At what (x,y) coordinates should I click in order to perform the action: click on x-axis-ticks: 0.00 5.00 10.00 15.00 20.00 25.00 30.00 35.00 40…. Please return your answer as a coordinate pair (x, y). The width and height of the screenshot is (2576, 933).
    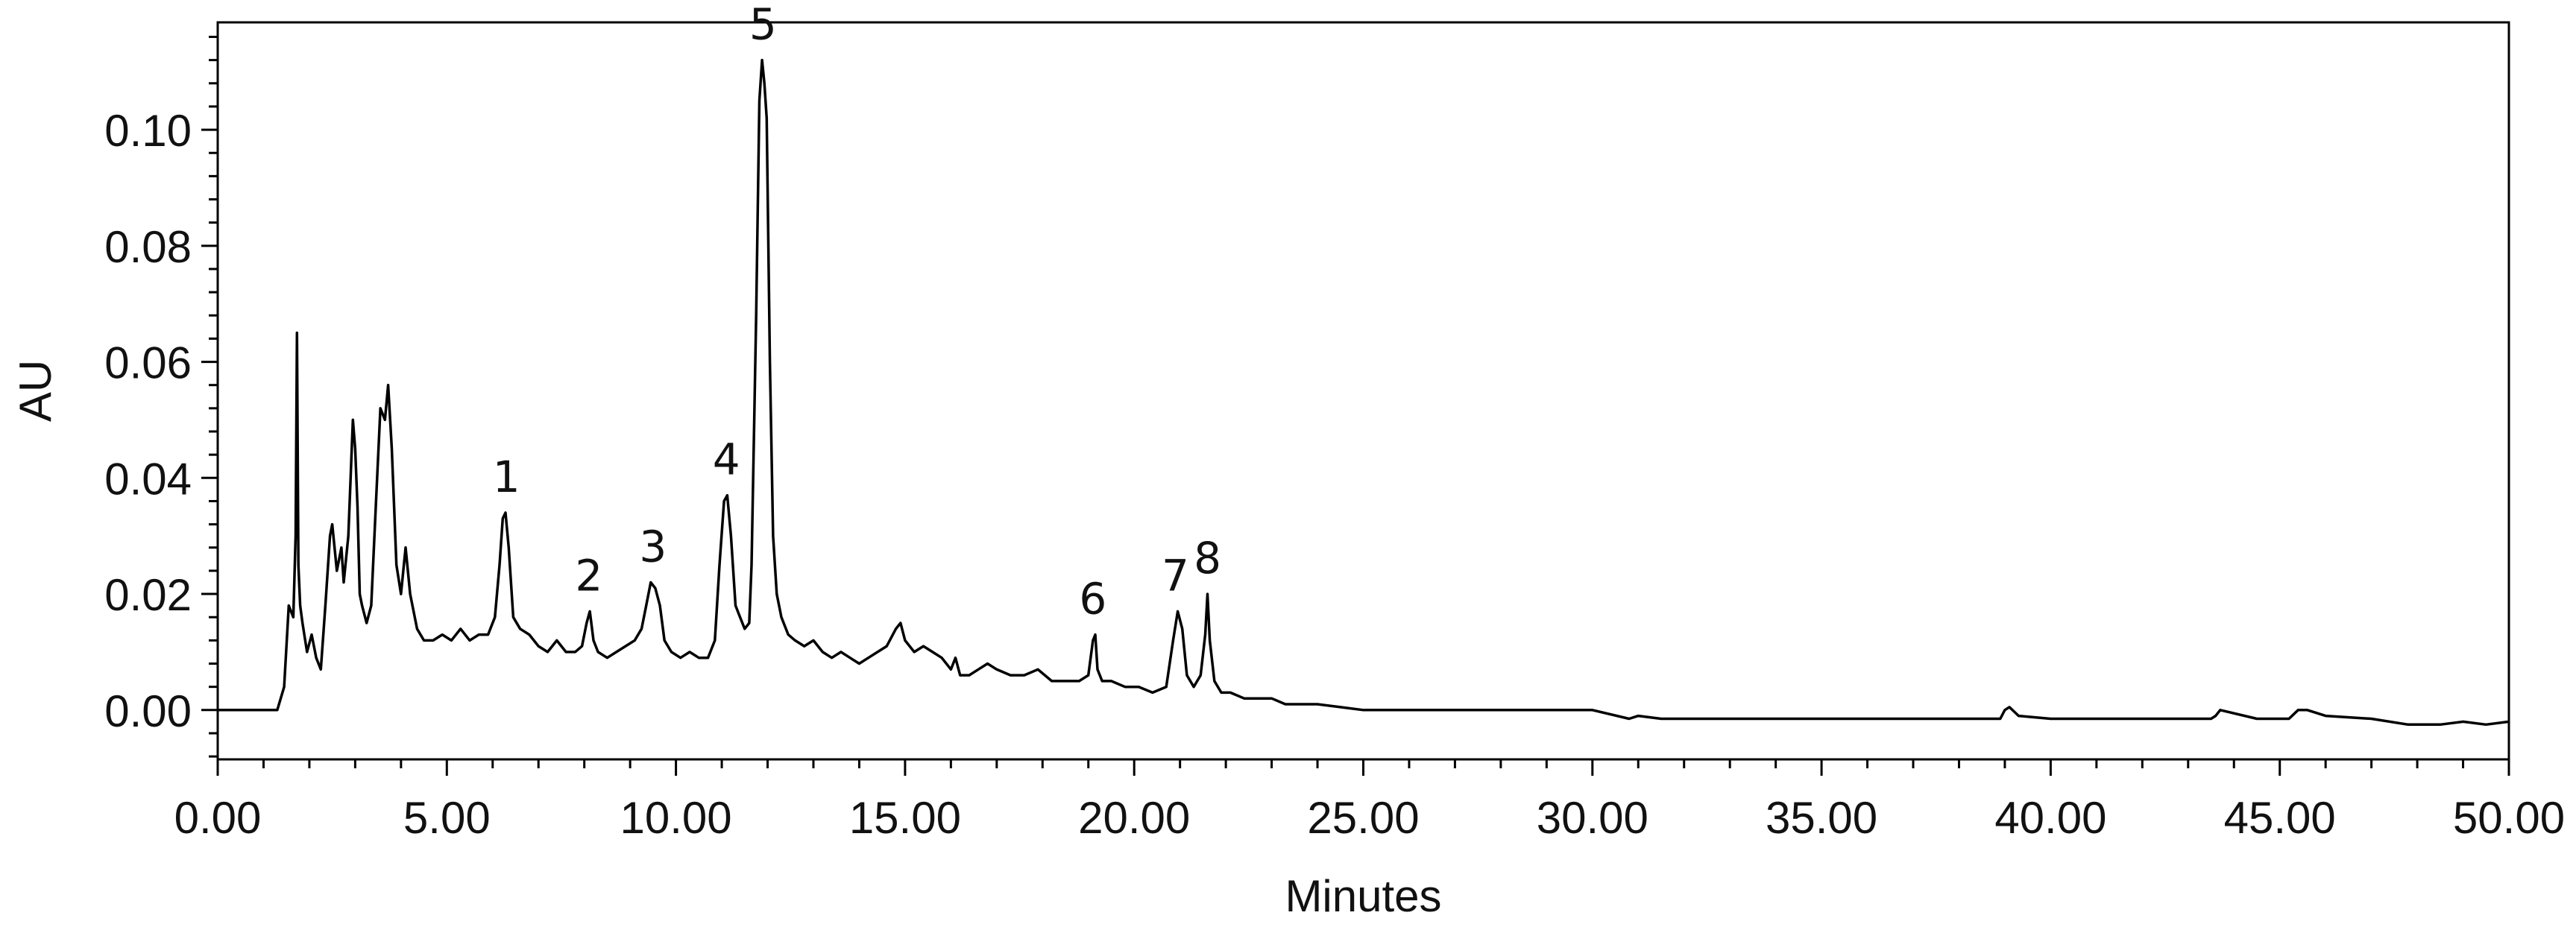
    Looking at the image, I should click on (1369, 801).